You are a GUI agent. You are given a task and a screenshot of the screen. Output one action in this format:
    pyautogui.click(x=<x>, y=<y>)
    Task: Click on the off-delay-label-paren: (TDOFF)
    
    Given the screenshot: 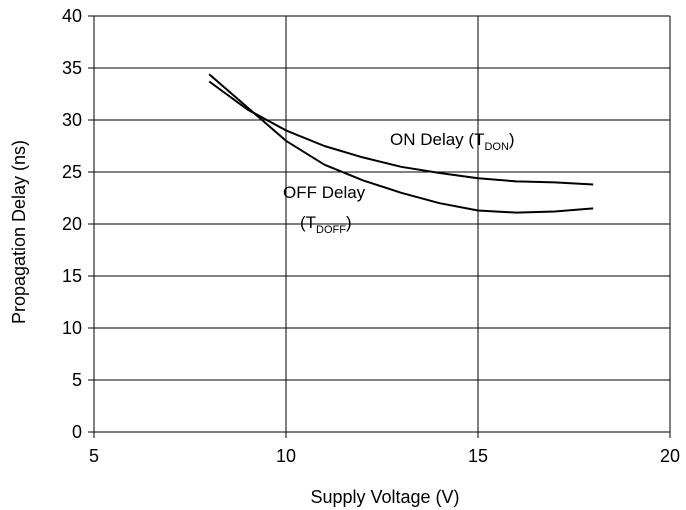 What is the action you would take?
    pyautogui.click(x=326, y=224)
    